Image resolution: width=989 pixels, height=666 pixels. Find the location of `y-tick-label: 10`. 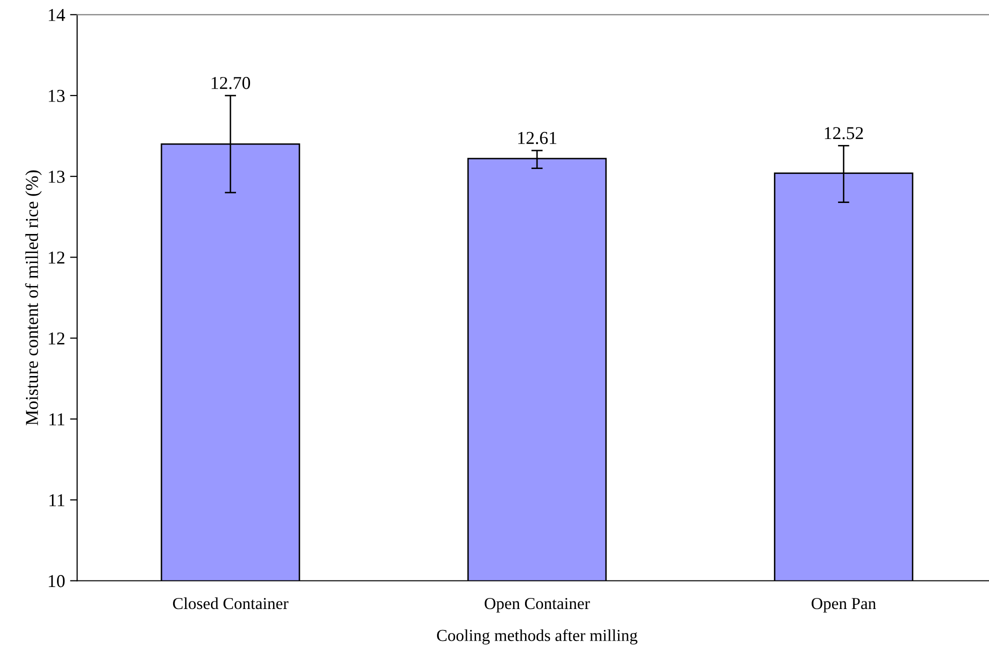

y-tick-label: 10 is located at coordinates (56, 581).